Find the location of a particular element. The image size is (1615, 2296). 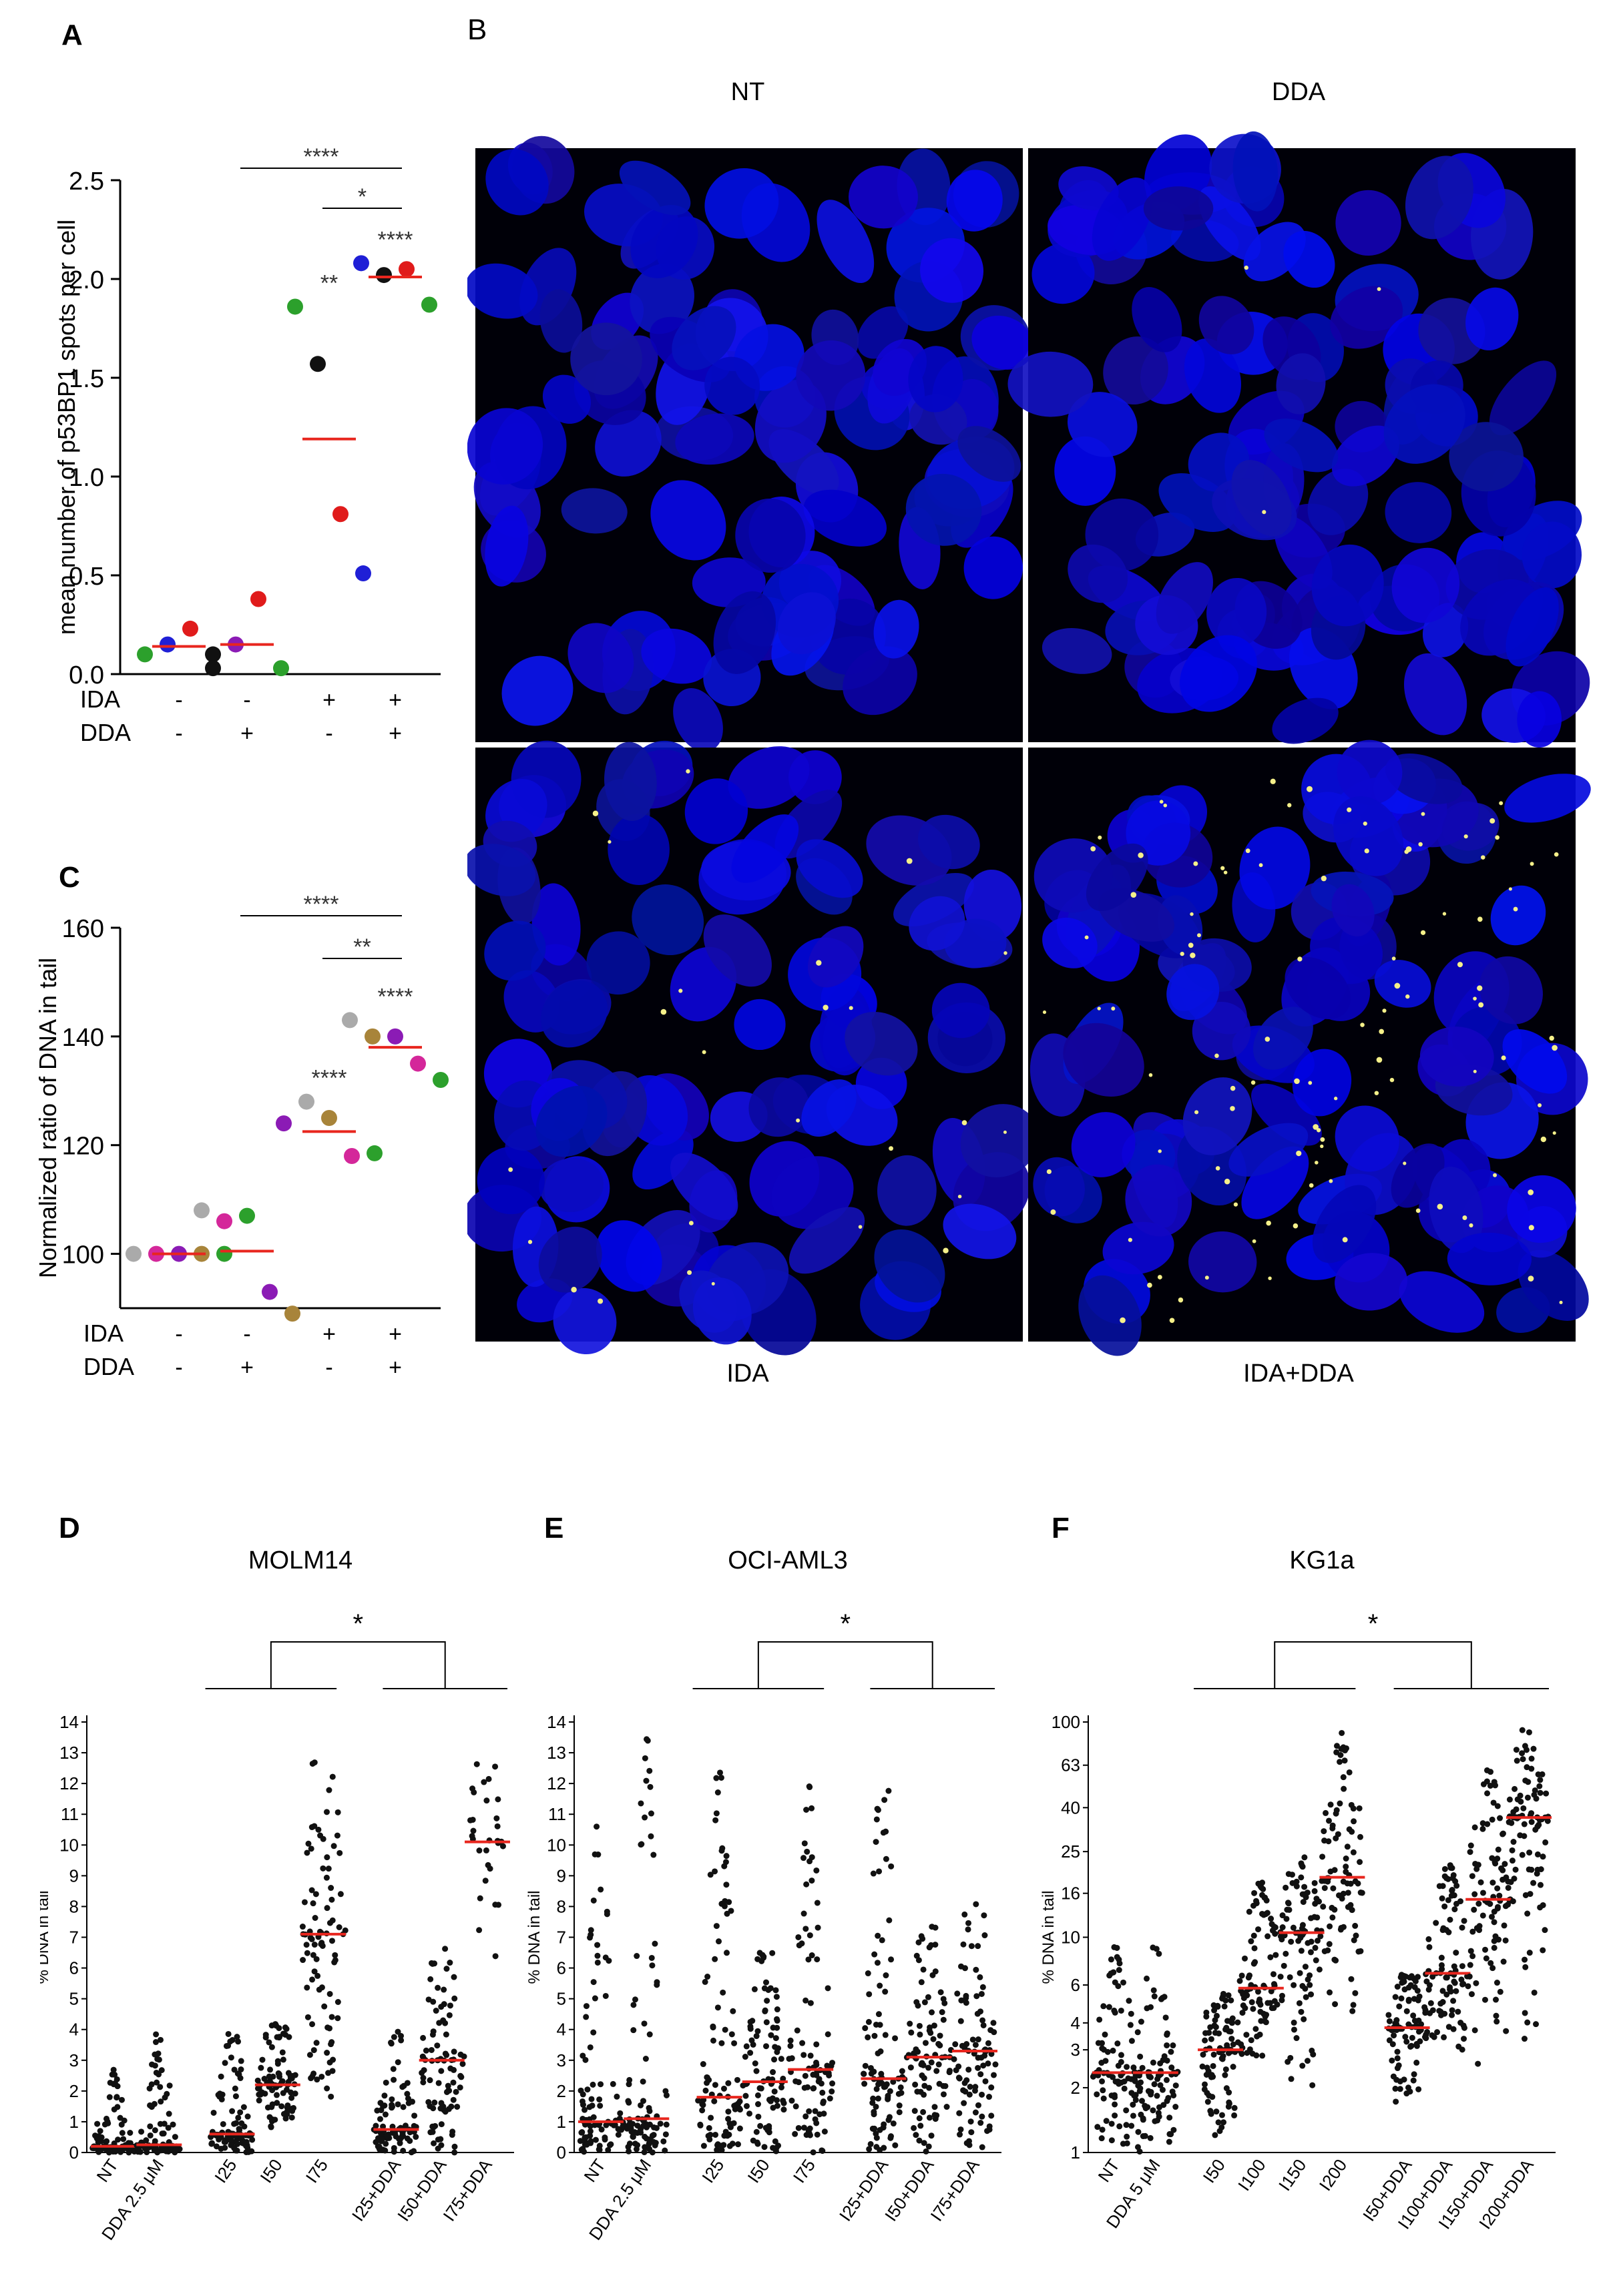

C-data-point is located at coordinates (224, 1253).